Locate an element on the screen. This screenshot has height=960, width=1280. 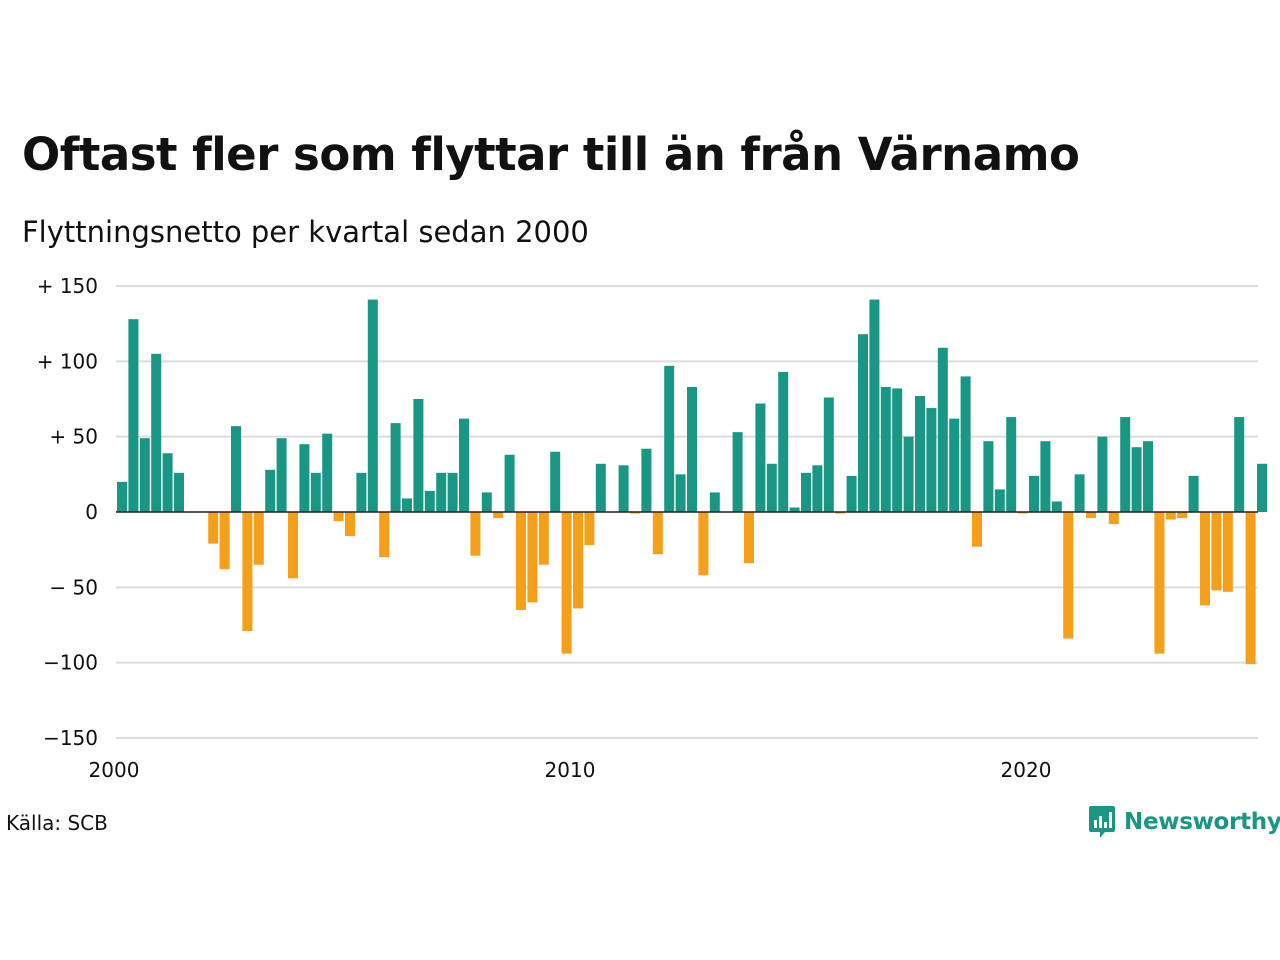
x-tick-label: 2020 is located at coordinates (1026, 770).